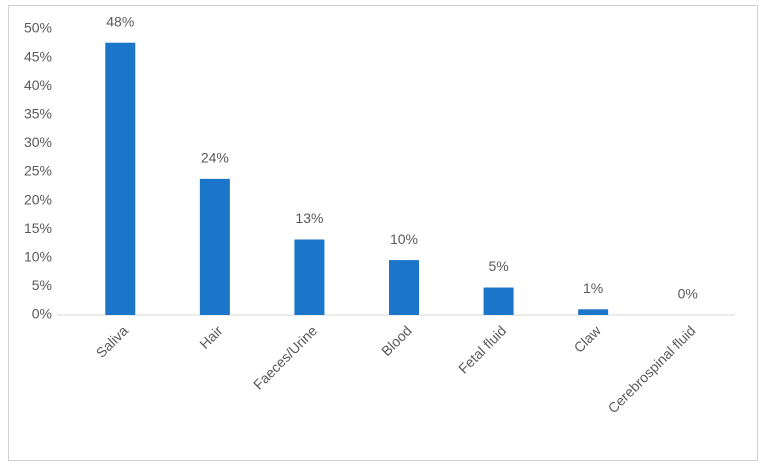 The height and width of the screenshot is (472, 765). Describe the element at coordinates (404, 239) in the screenshot. I see `data-label: 10%` at that location.